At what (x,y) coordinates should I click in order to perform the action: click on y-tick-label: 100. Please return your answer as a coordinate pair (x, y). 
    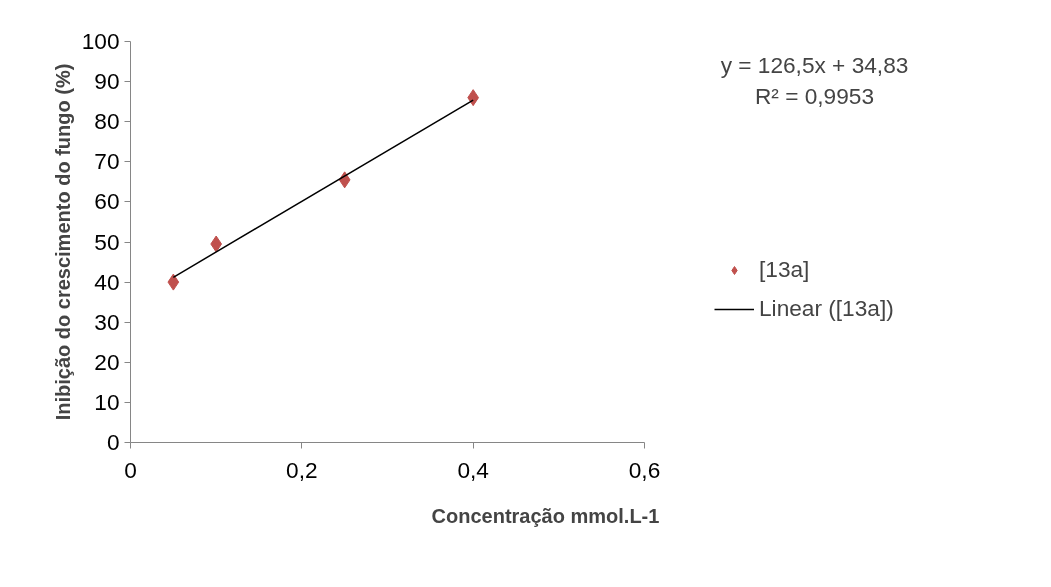
    Looking at the image, I should click on (100, 41).